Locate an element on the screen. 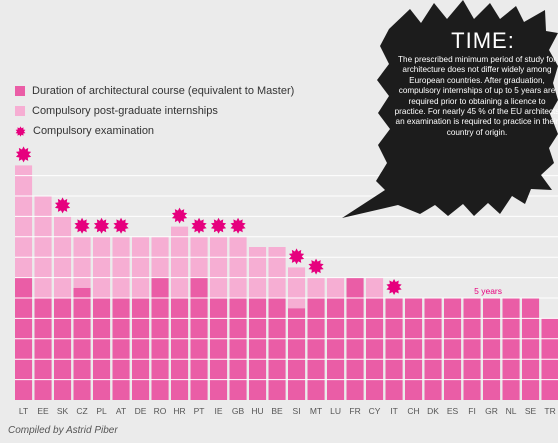 Image resolution: width=558 pixels, height=443 pixels. x-tick-label-EE: EE is located at coordinates (43, 411).